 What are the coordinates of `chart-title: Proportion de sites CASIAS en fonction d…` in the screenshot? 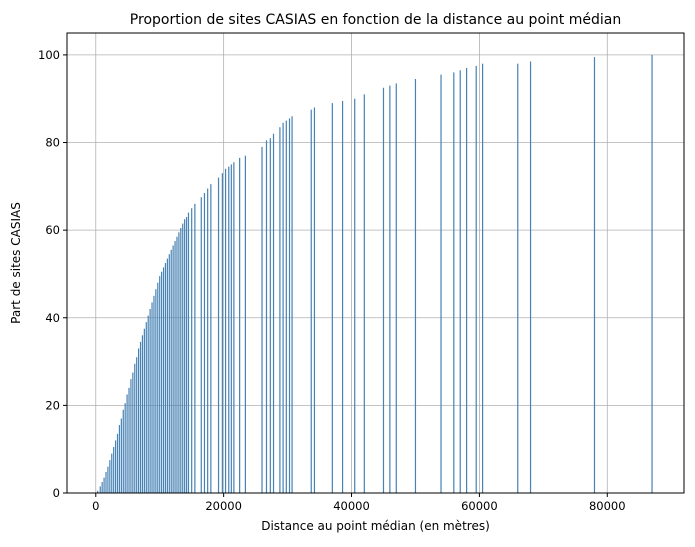 It's located at (375, 20).